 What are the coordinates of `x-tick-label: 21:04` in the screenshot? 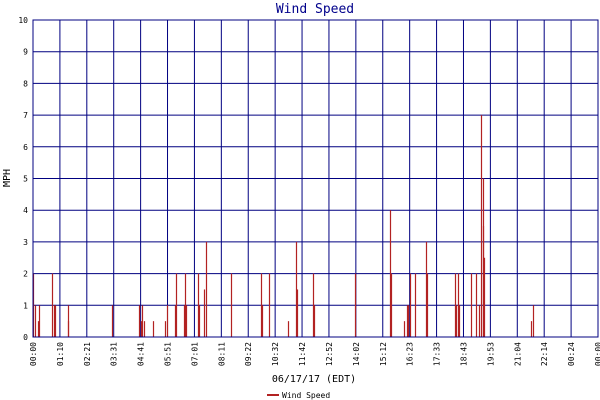 It's located at (517, 354).